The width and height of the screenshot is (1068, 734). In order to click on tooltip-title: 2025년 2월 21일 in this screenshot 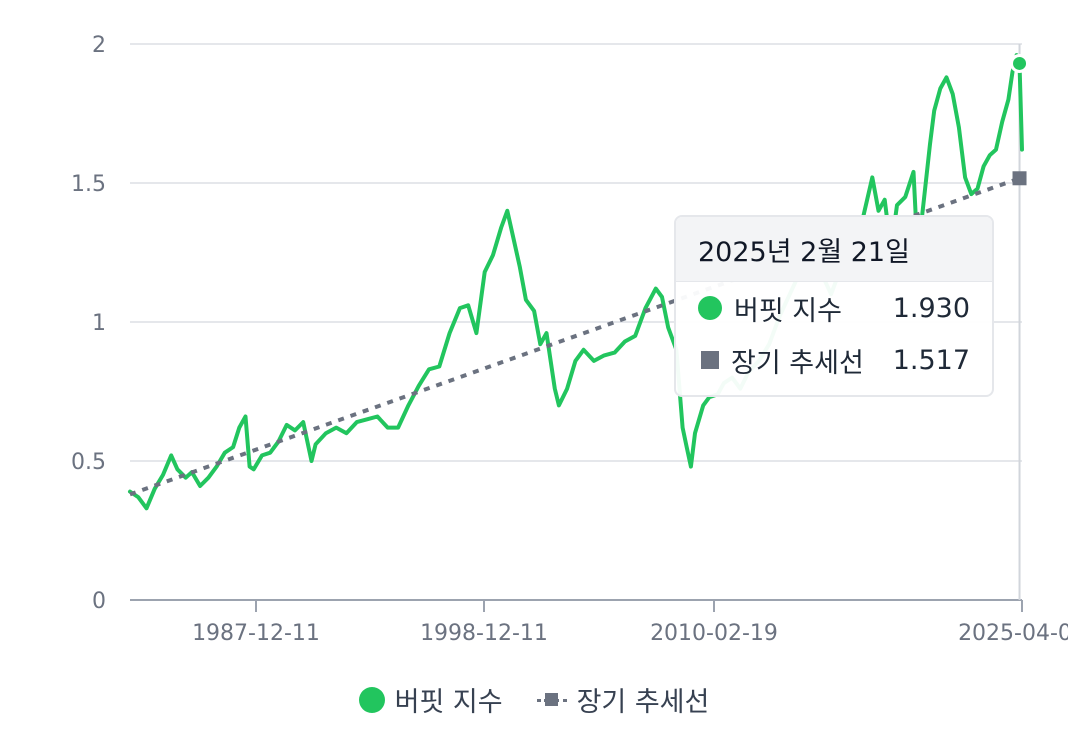, I will do `click(834, 249)`.